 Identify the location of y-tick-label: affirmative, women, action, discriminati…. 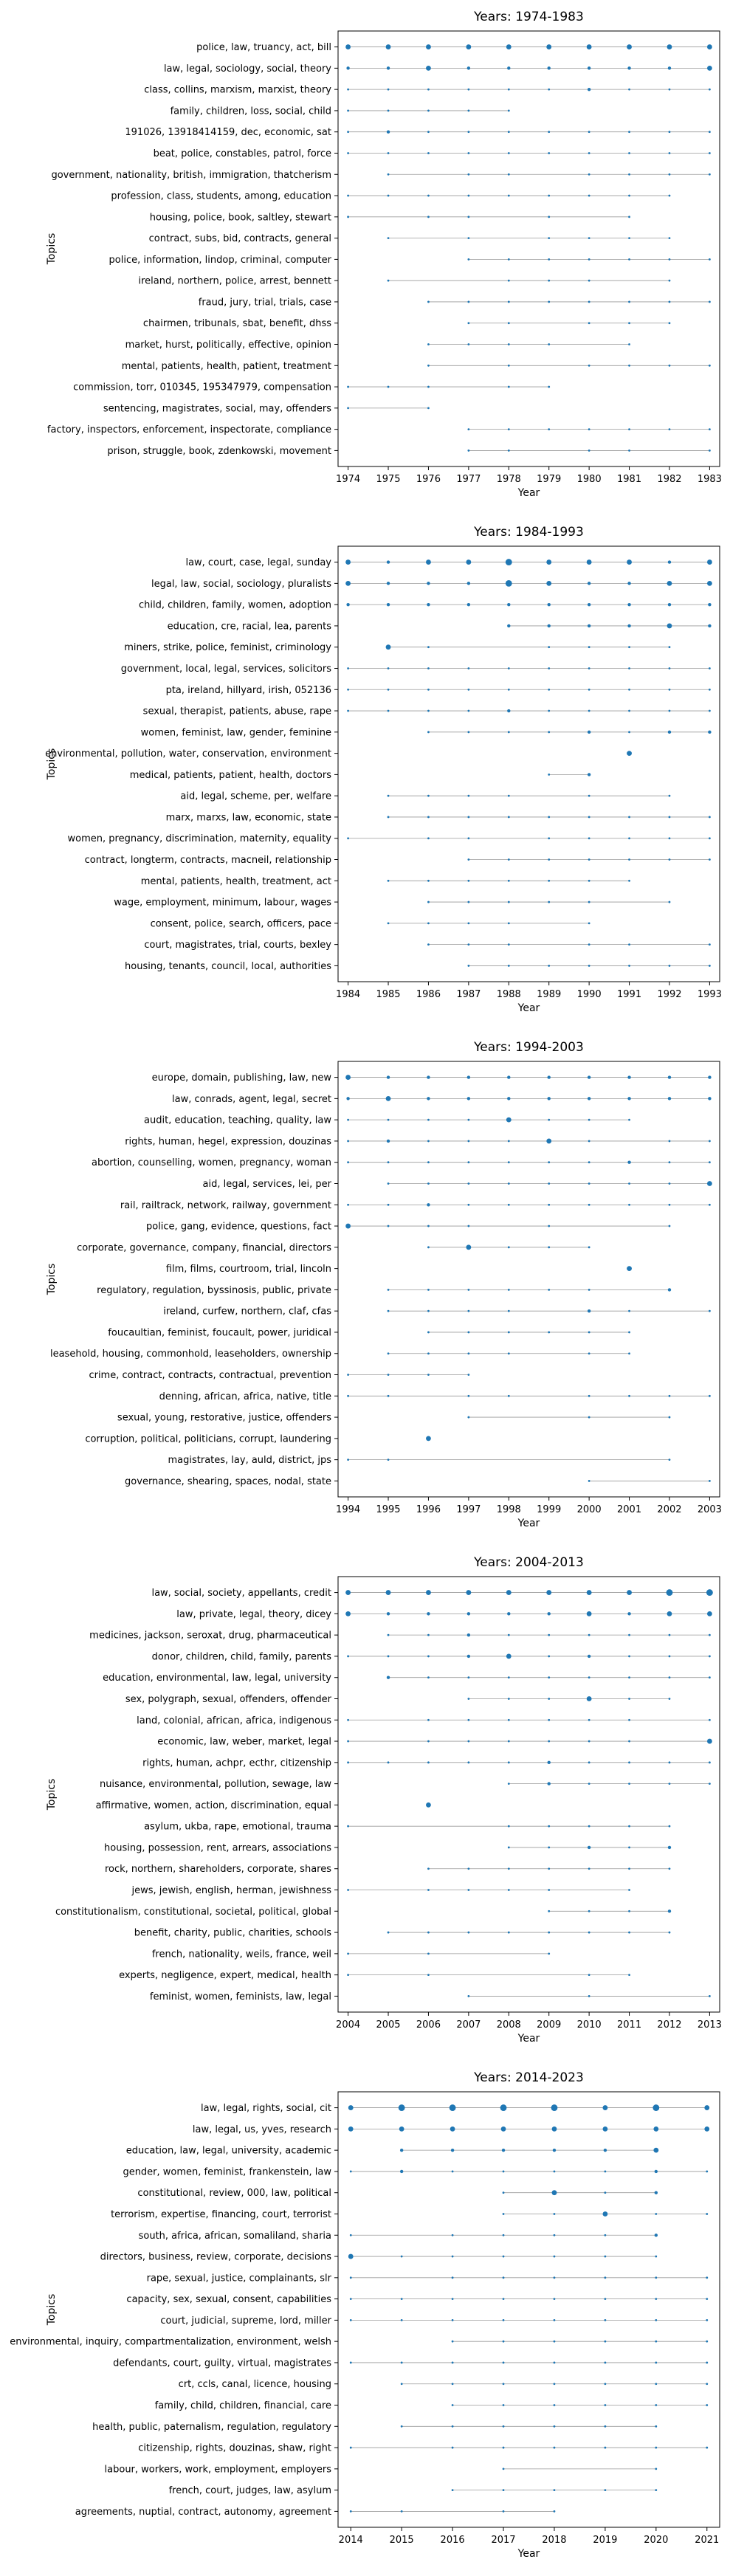
(213, 1806).